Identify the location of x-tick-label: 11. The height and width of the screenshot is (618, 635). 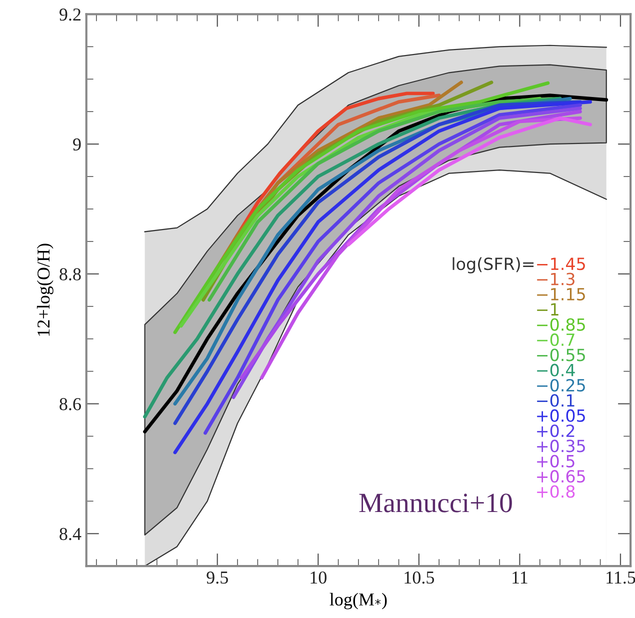
(520, 578).